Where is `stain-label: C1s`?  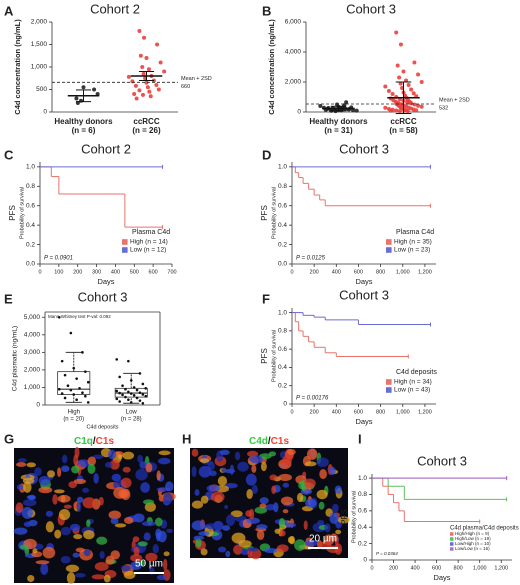
stain-label: C1s is located at coordinates (280, 441).